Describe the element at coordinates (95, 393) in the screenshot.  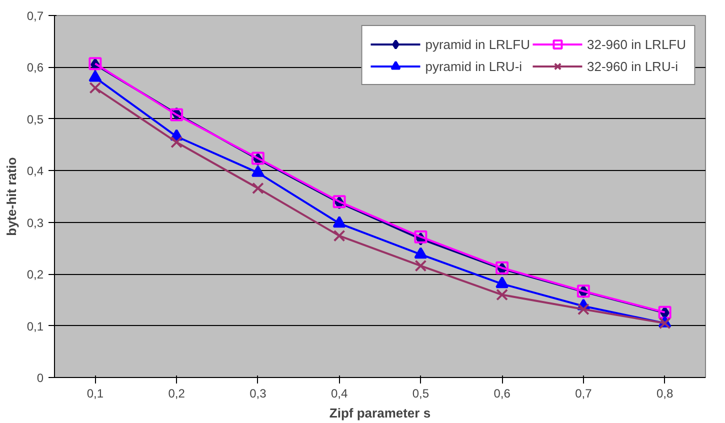
I see `x-tick-label: 0,1` at that location.